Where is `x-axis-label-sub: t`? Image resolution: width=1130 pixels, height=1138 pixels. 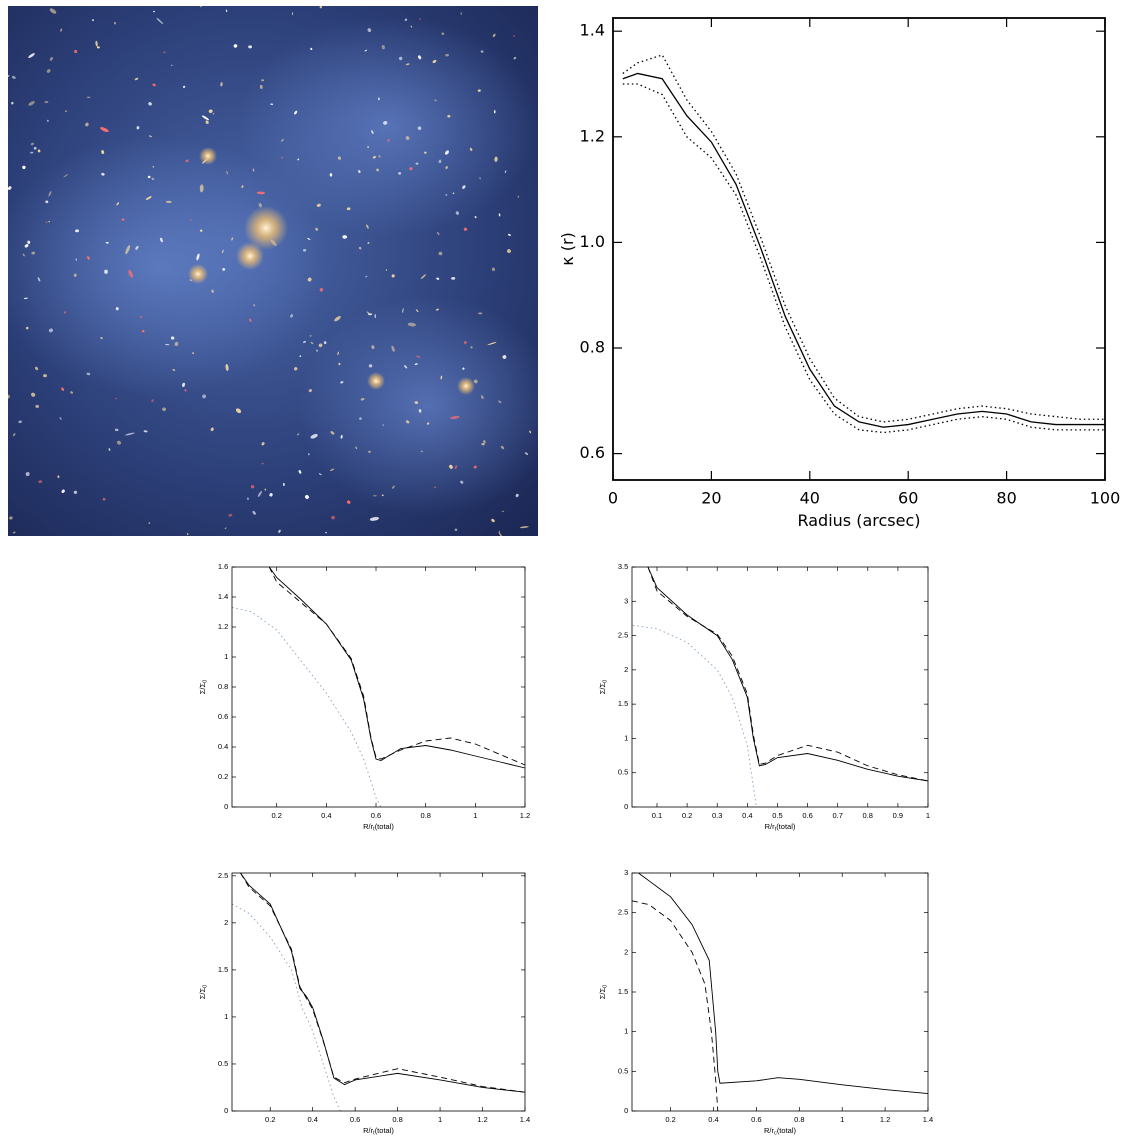 x-axis-label-sub: t is located at coordinates (374, 1134).